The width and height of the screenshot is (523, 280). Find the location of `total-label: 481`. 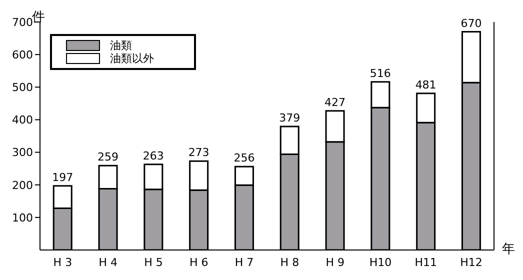

total-label: 481 is located at coordinates (425, 85).